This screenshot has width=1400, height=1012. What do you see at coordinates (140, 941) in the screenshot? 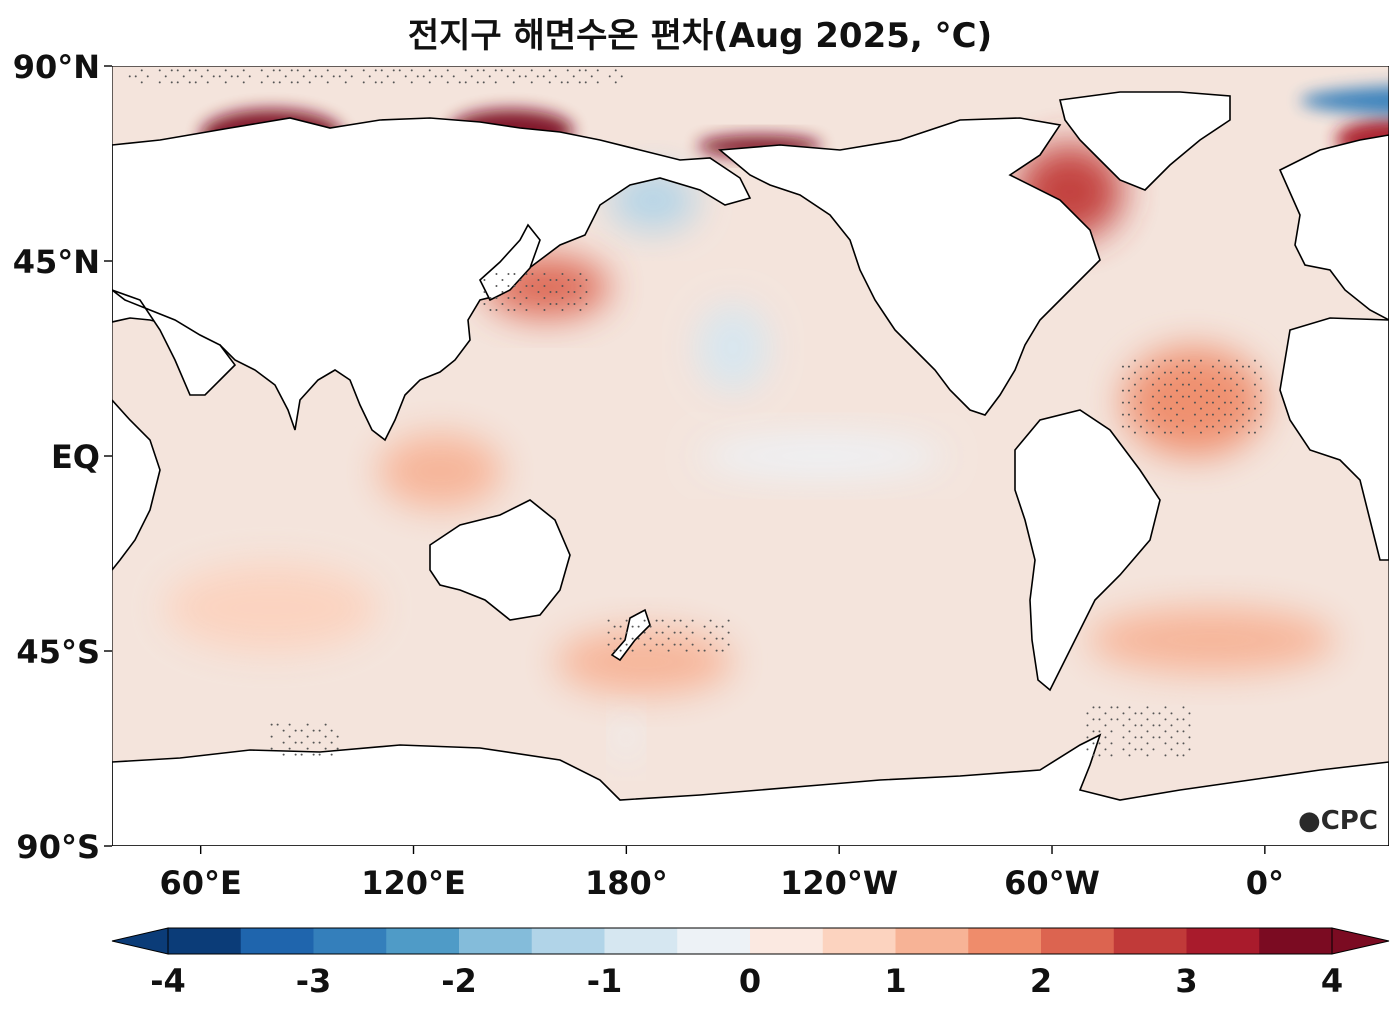
I see `colorbar-extend-low` at bounding box center [140, 941].